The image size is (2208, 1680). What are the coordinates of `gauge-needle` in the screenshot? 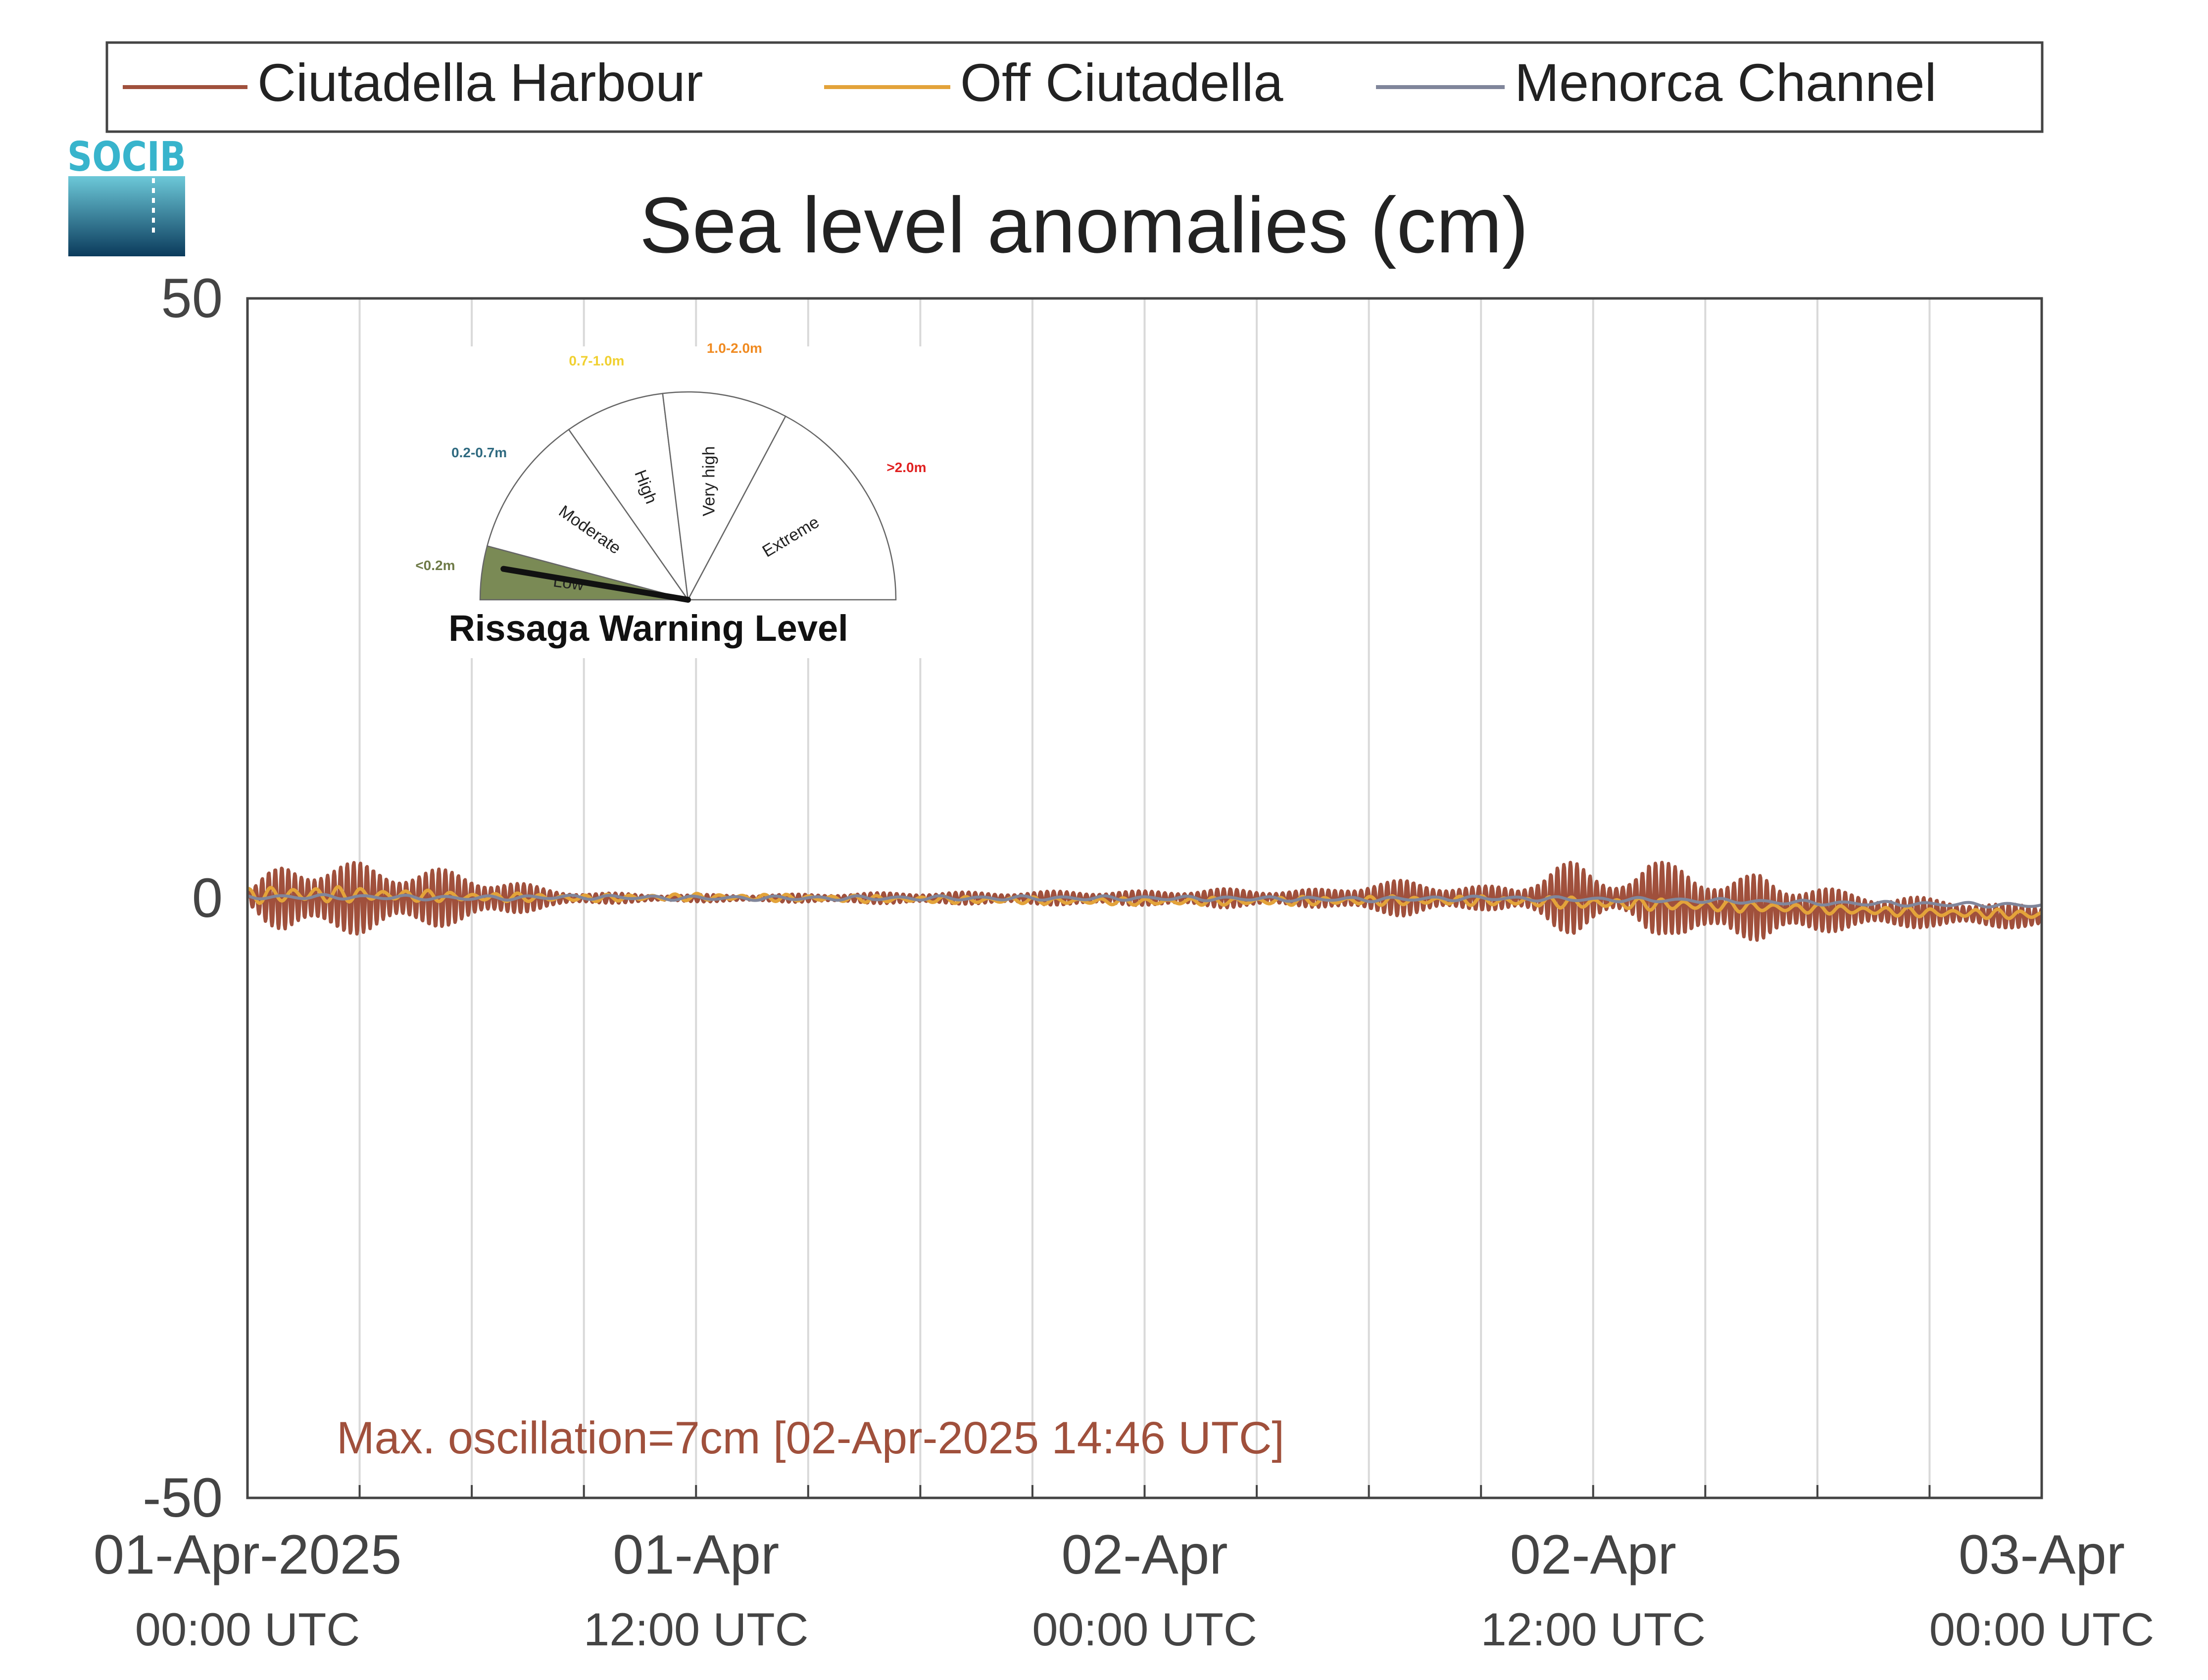 It's located at (595, 585).